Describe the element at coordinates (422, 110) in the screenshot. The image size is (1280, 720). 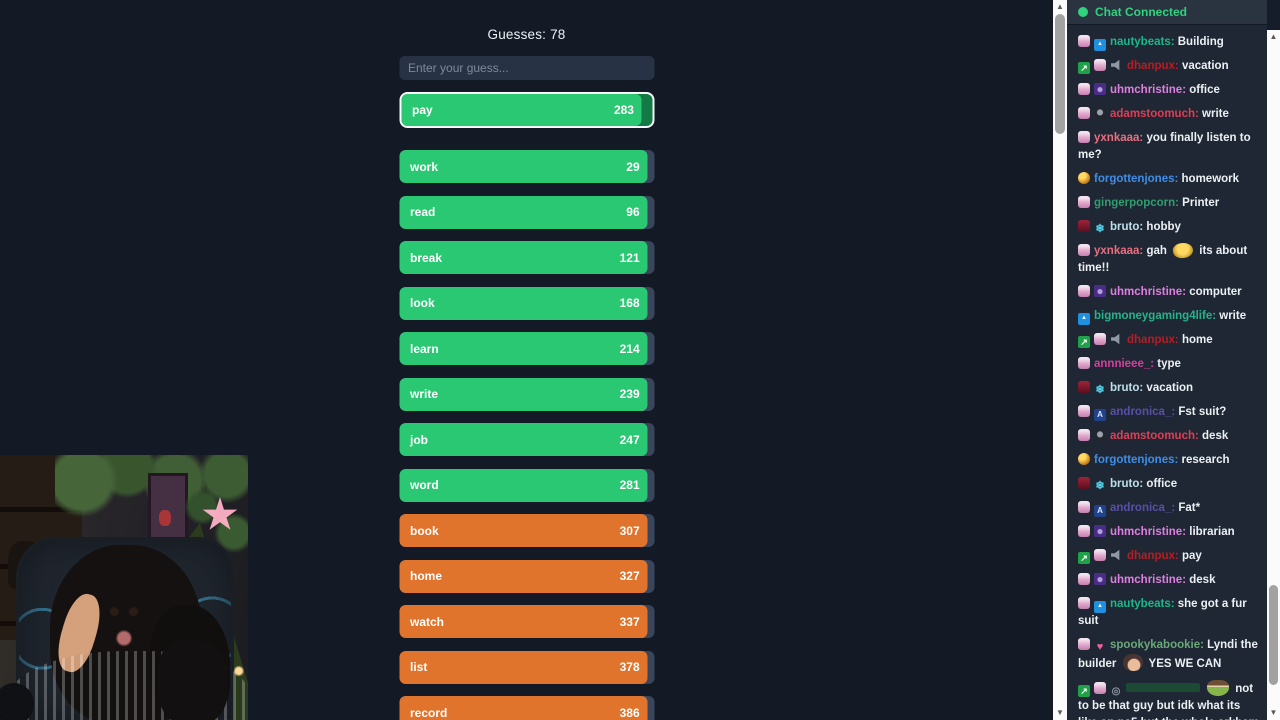
I see `guess-word: pay` at that location.